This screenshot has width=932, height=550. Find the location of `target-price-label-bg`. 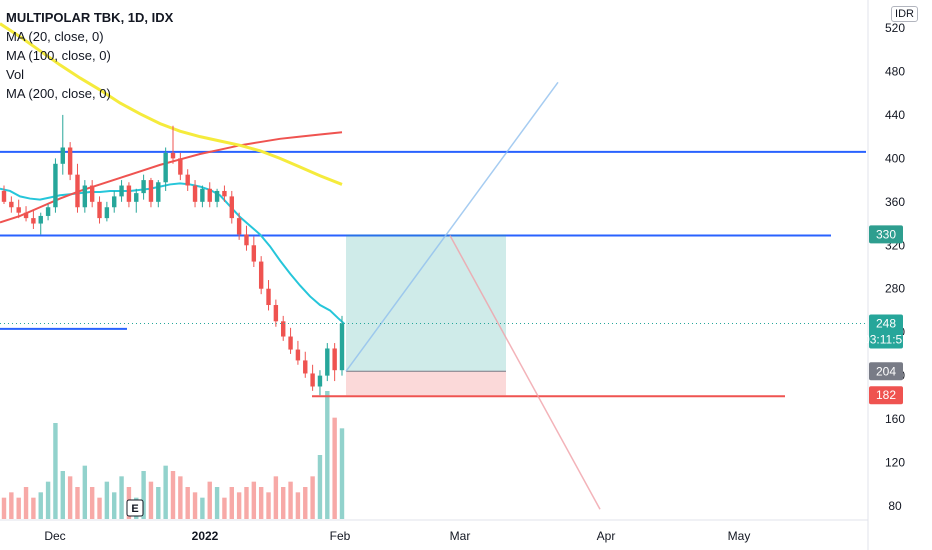

target-price-label-bg is located at coordinates (886, 234).